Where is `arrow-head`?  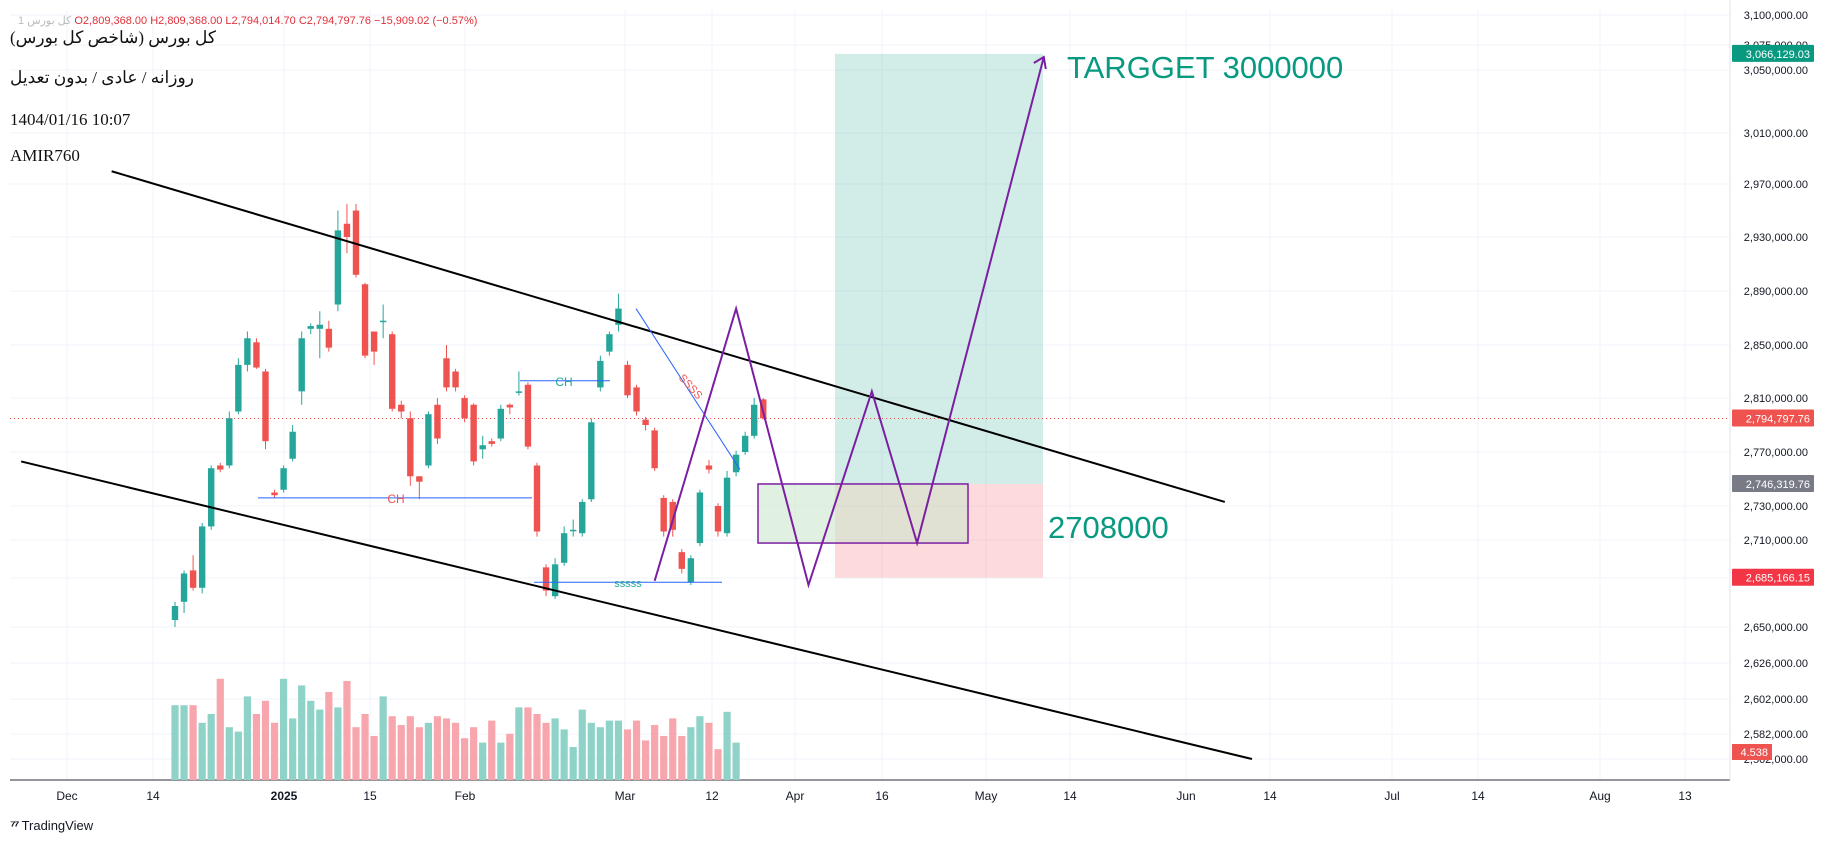 arrow-head is located at coordinates (1040, 62).